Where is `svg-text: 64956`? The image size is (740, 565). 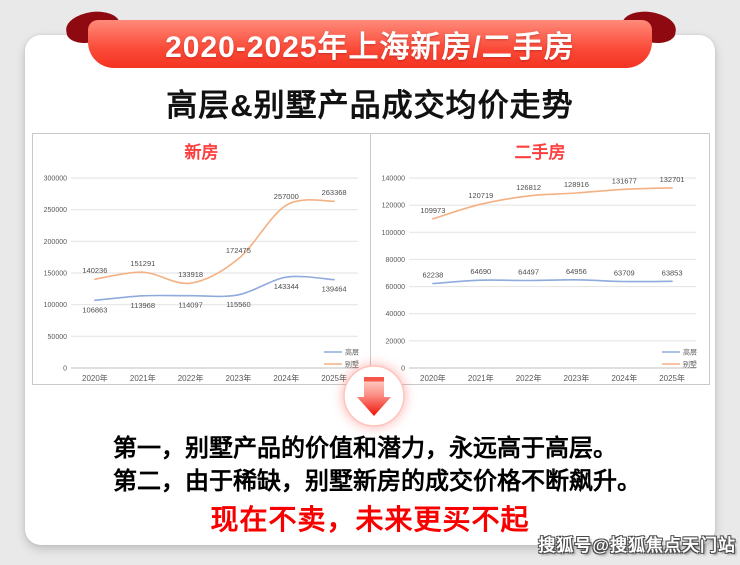
svg-text: 64956 is located at coordinates (576, 271).